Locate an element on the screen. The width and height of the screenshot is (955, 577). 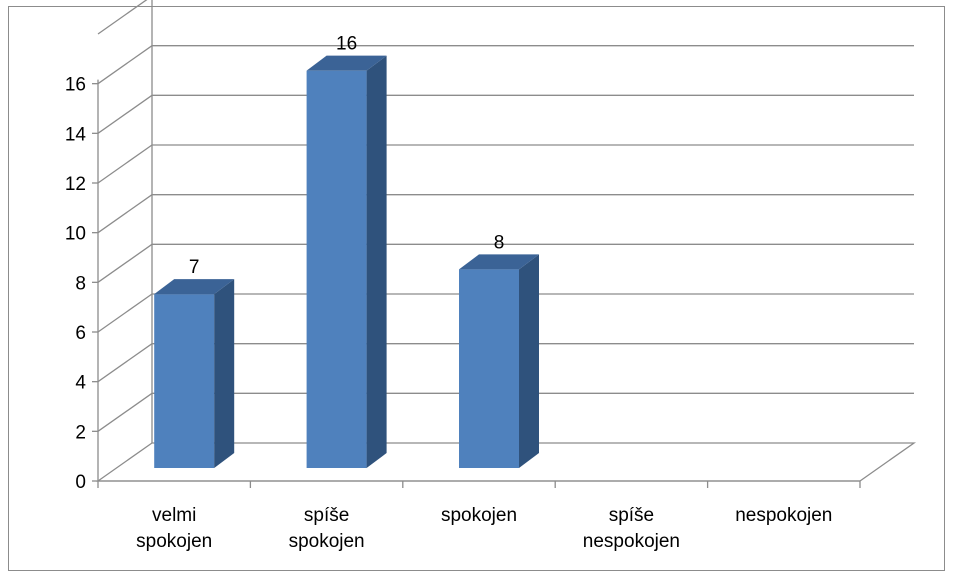
x-category-label: spíše nespokojen is located at coordinates (631, 528).